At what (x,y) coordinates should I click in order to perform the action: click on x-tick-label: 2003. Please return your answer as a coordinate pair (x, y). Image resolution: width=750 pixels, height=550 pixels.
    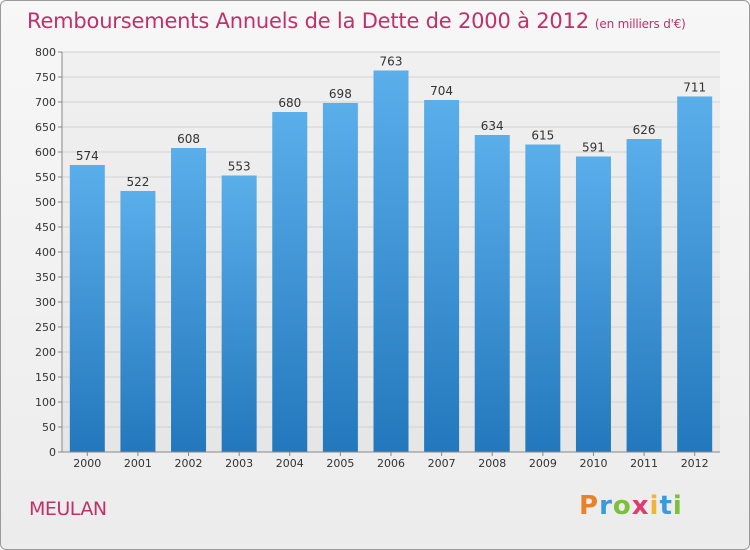
    Looking at the image, I should click on (239, 463).